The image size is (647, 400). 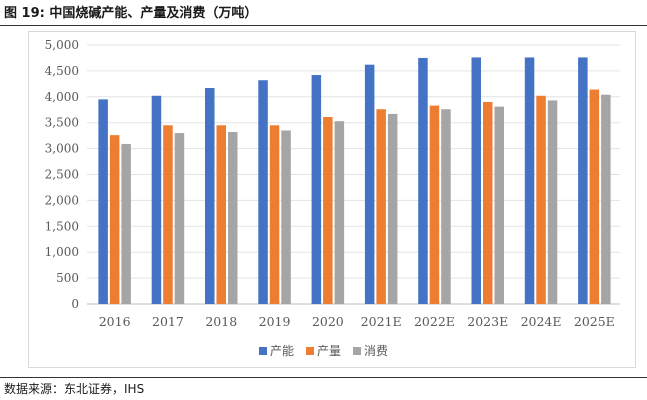 What do you see at coordinates (168, 321) in the screenshot?
I see `x-tick-label: 2017` at bounding box center [168, 321].